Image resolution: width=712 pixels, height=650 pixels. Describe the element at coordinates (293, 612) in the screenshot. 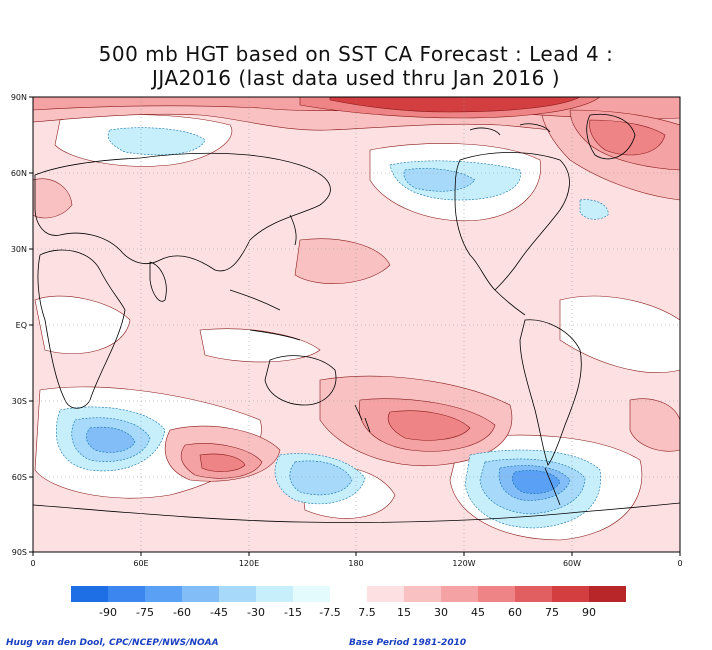

I see `colorbar-label: -15` at that location.